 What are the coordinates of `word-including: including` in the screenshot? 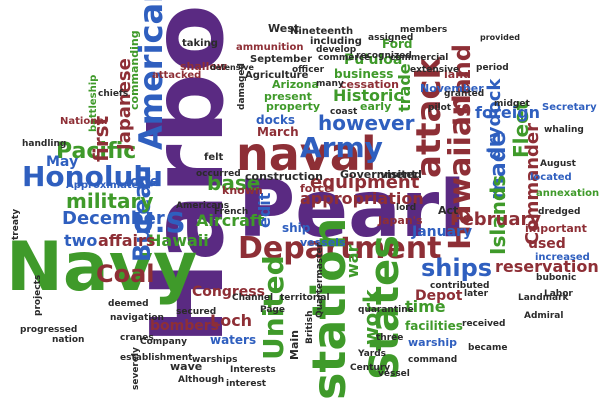 It's located at (336, 41).